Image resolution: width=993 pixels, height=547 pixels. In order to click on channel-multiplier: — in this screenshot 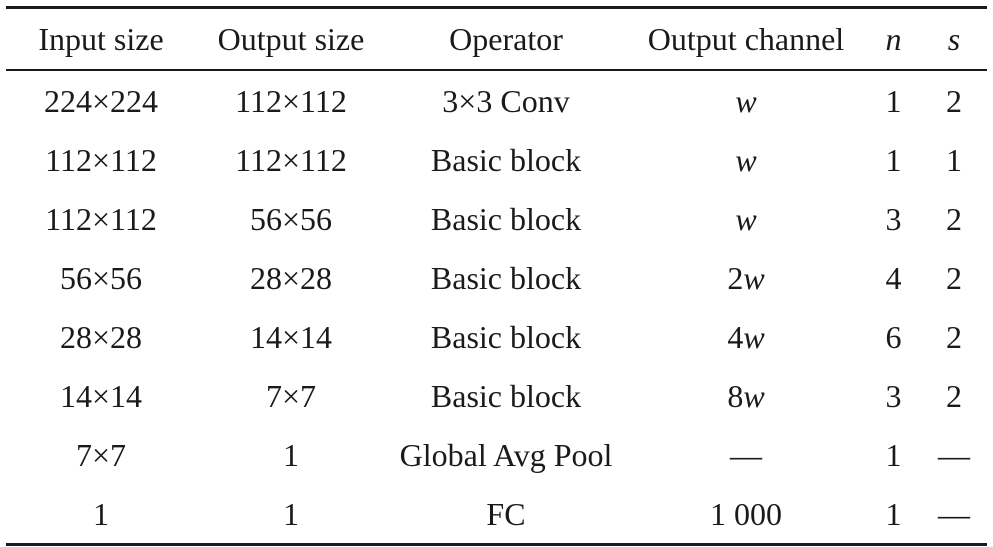, I will do `click(746, 454)`.